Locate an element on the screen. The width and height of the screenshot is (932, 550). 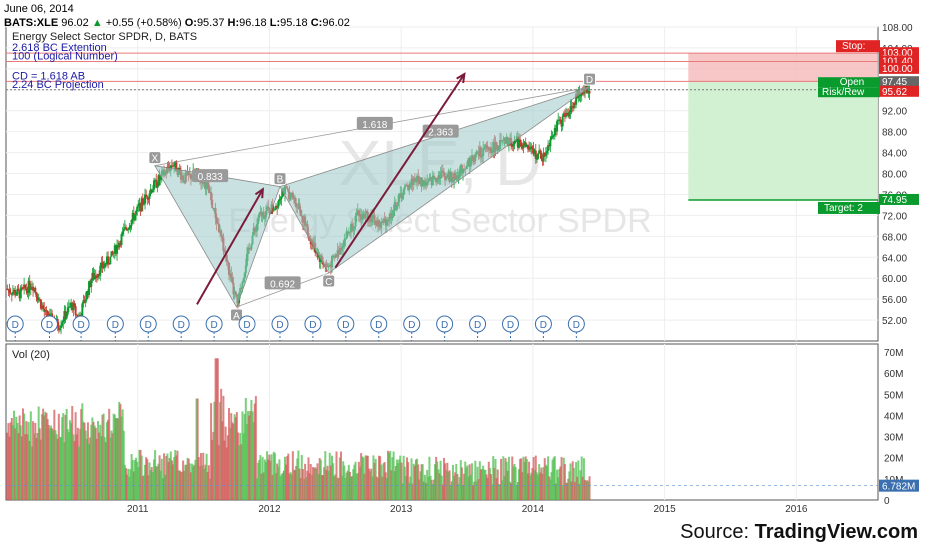
symbol-name: BATS:XLE is located at coordinates (31, 23).